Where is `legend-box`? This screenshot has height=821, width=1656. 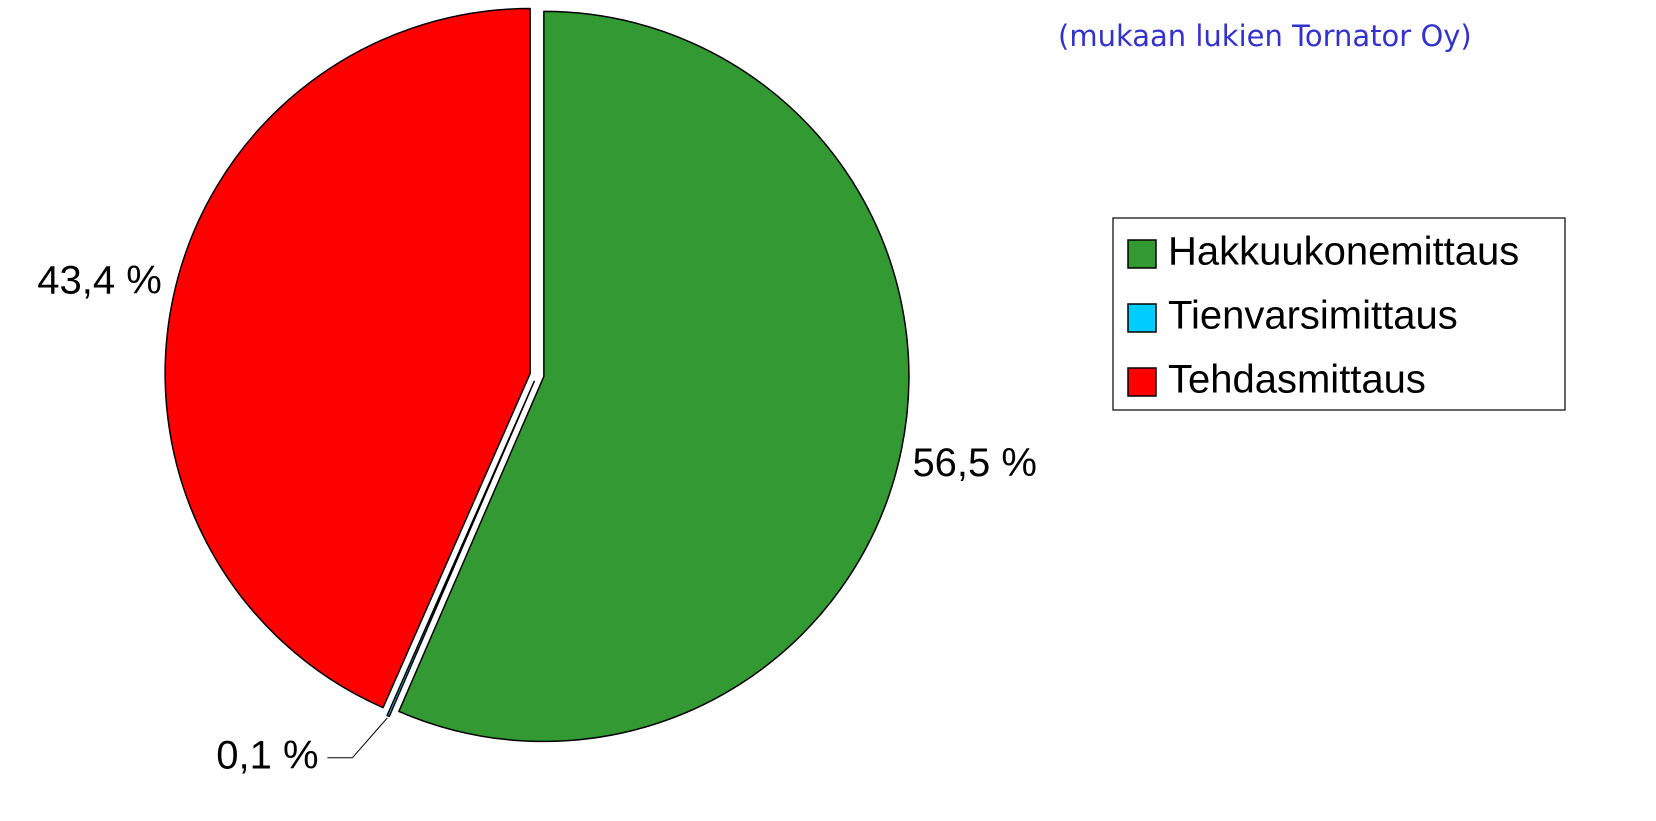
legend-box is located at coordinates (1339, 314).